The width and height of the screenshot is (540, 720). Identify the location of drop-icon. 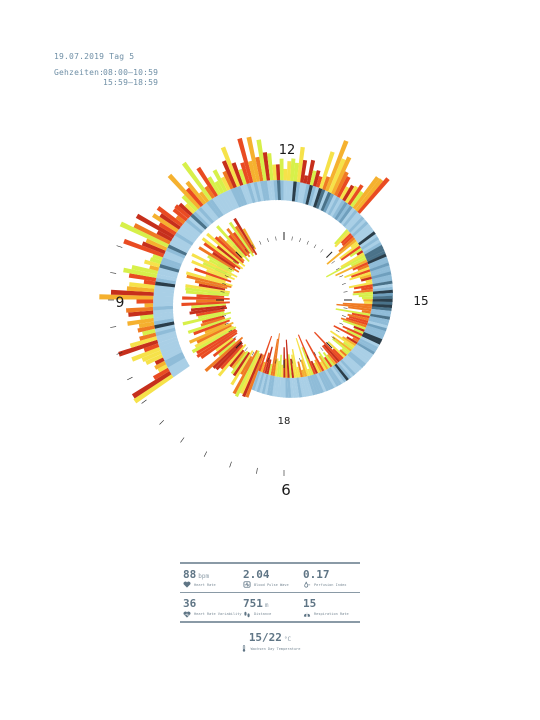
(307, 584).